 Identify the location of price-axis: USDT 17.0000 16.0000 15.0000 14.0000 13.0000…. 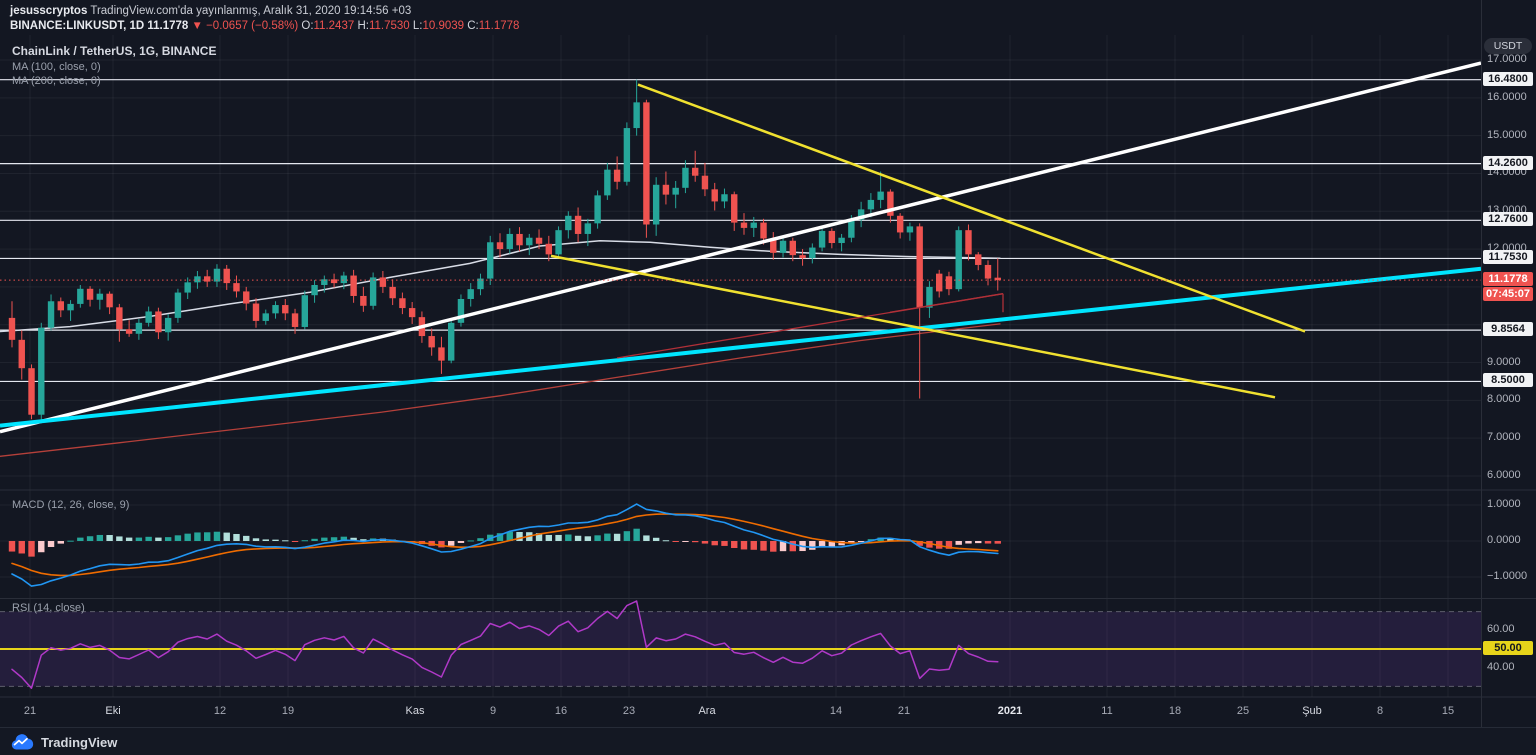
(1509, 363).